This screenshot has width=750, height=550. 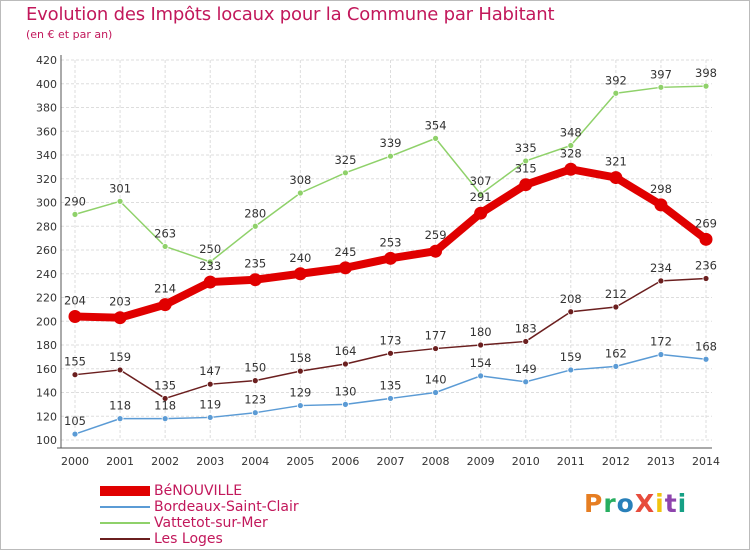 What do you see at coordinates (661, 342) in the screenshot?
I see `data-label: 172` at bounding box center [661, 342].